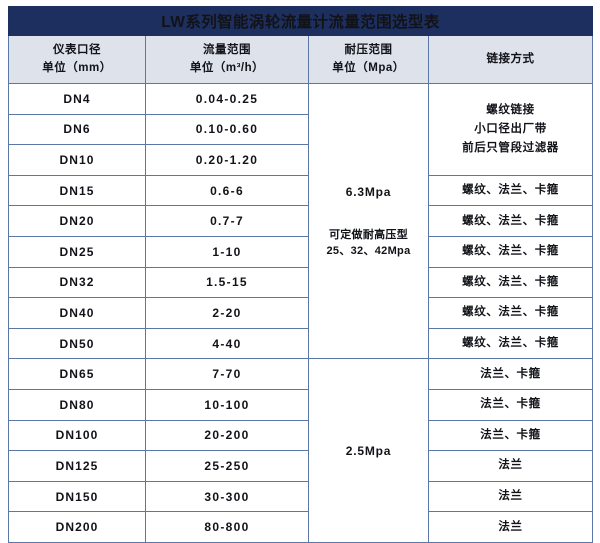 The width and height of the screenshot is (600, 543). I want to click on cell-pressure-range: 6.3Mpa 可定做耐高压型 25、32、42Mpa, so click(368, 221).